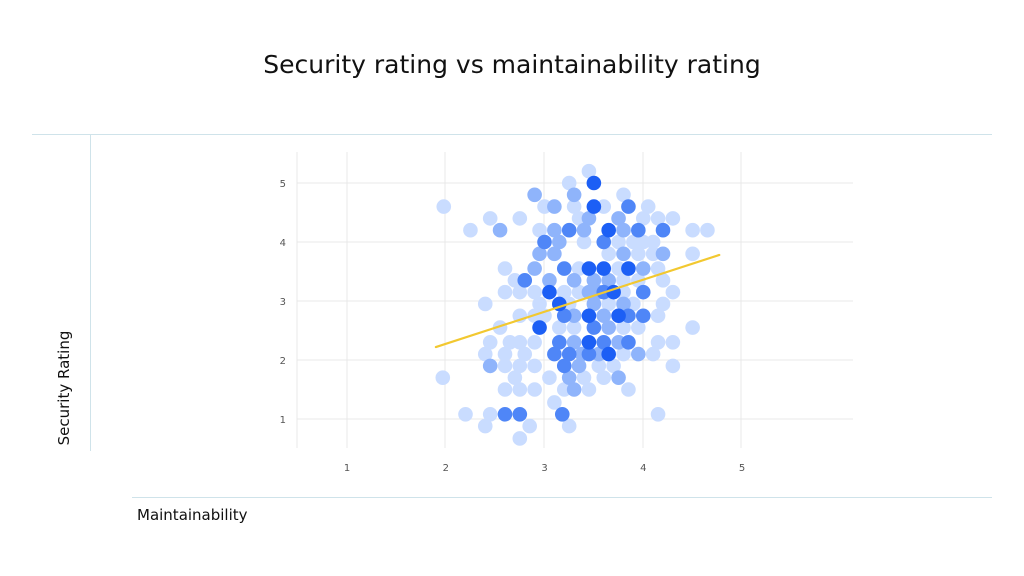 This screenshot has width=1024, height=576. I want to click on trend-line, so click(577, 301).